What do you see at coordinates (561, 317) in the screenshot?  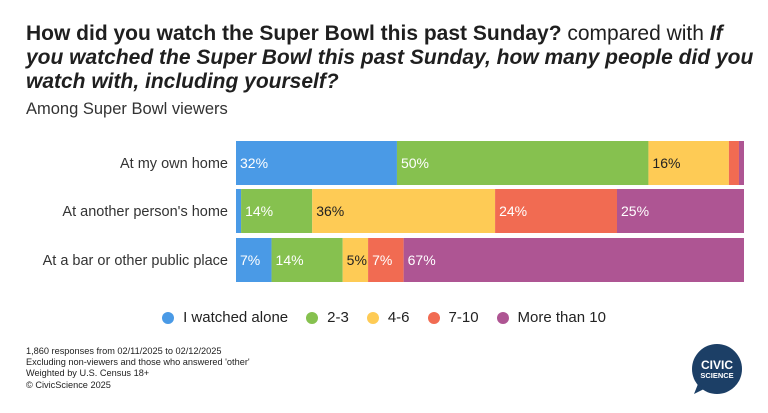 I see `legend-label: More than 10` at bounding box center [561, 317].